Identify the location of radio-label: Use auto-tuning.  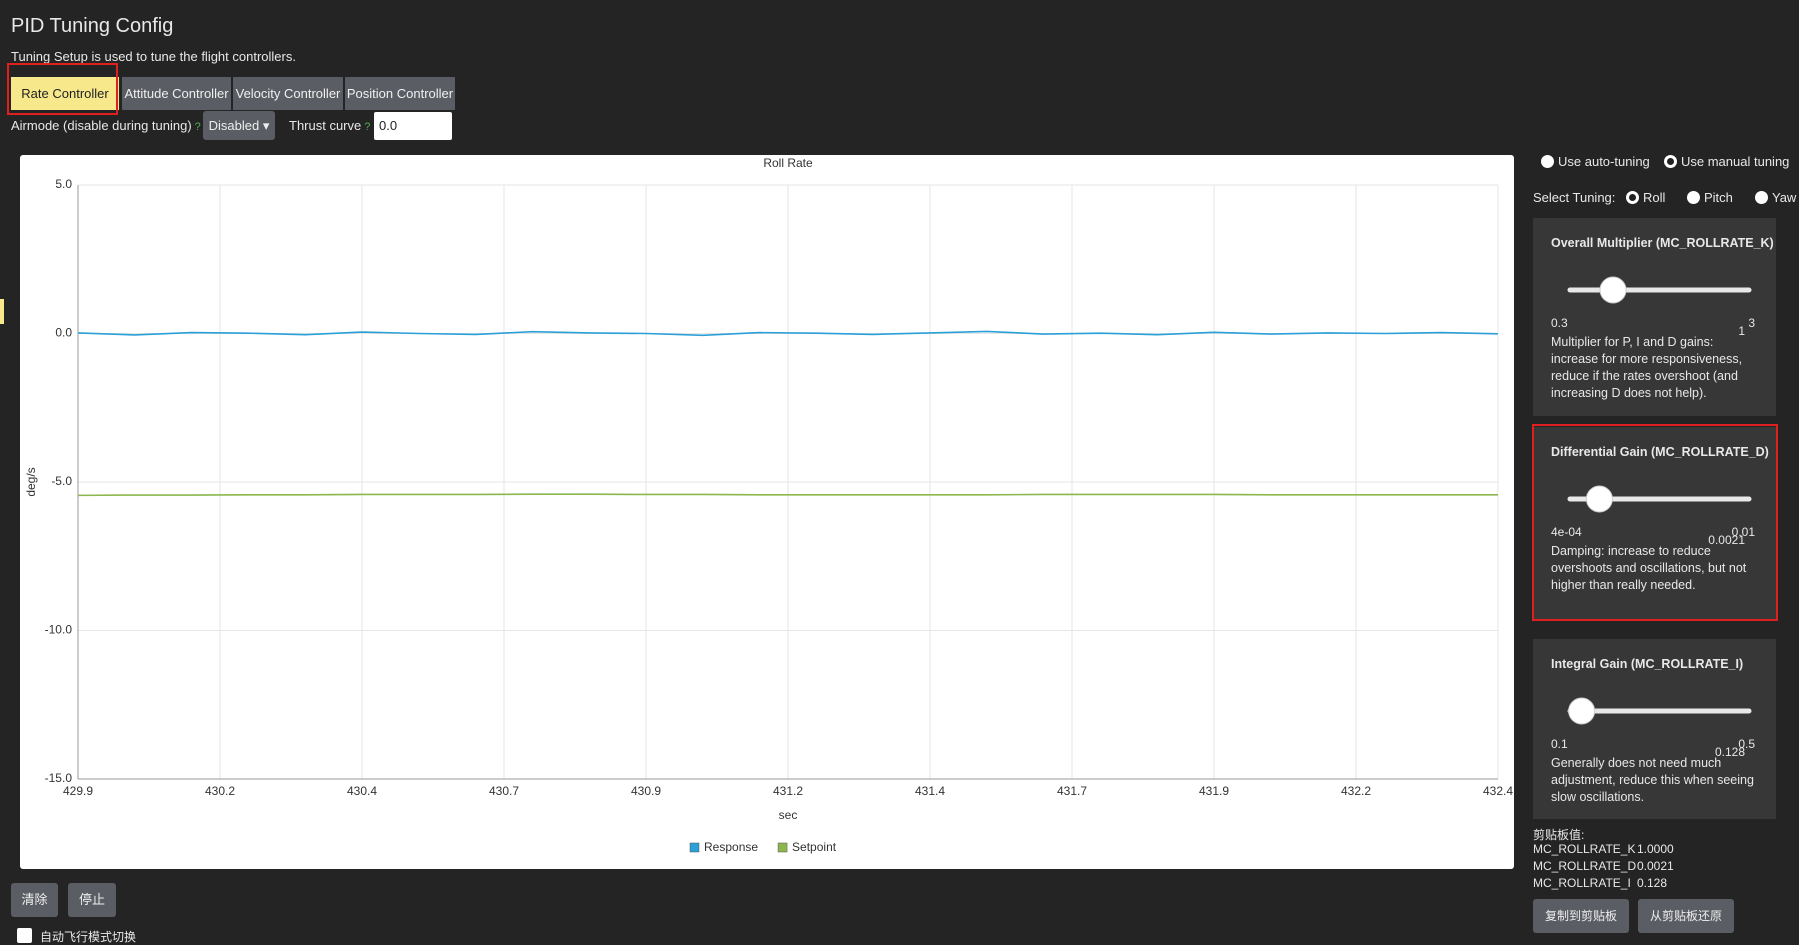
(1604, 161).